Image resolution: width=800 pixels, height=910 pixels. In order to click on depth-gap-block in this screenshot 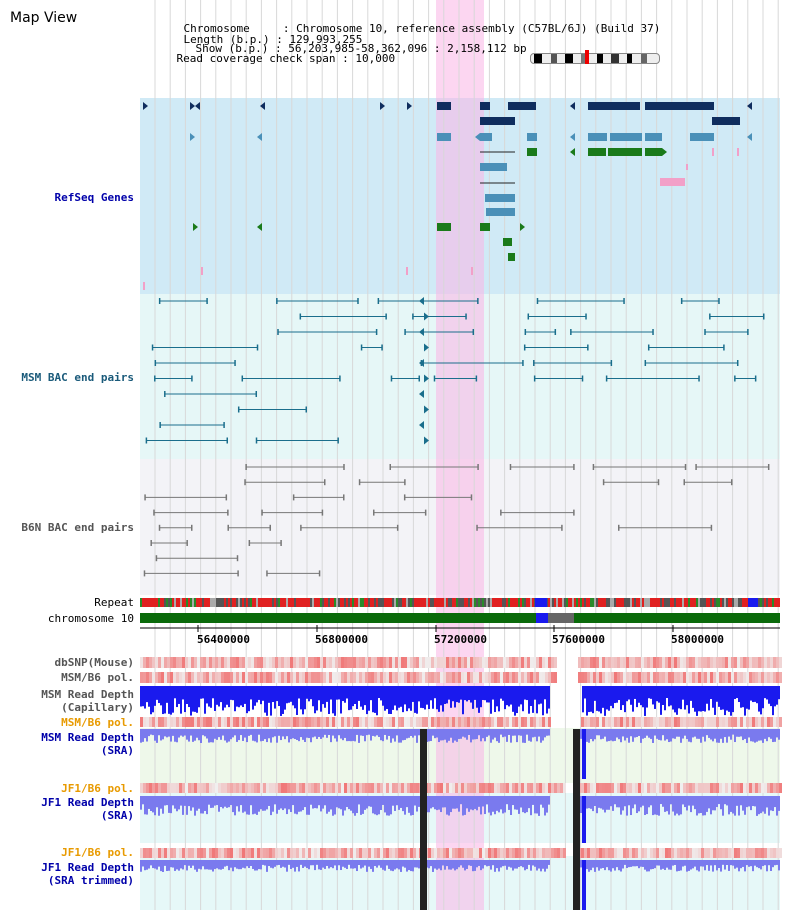, I will do `click(423, 819)`.